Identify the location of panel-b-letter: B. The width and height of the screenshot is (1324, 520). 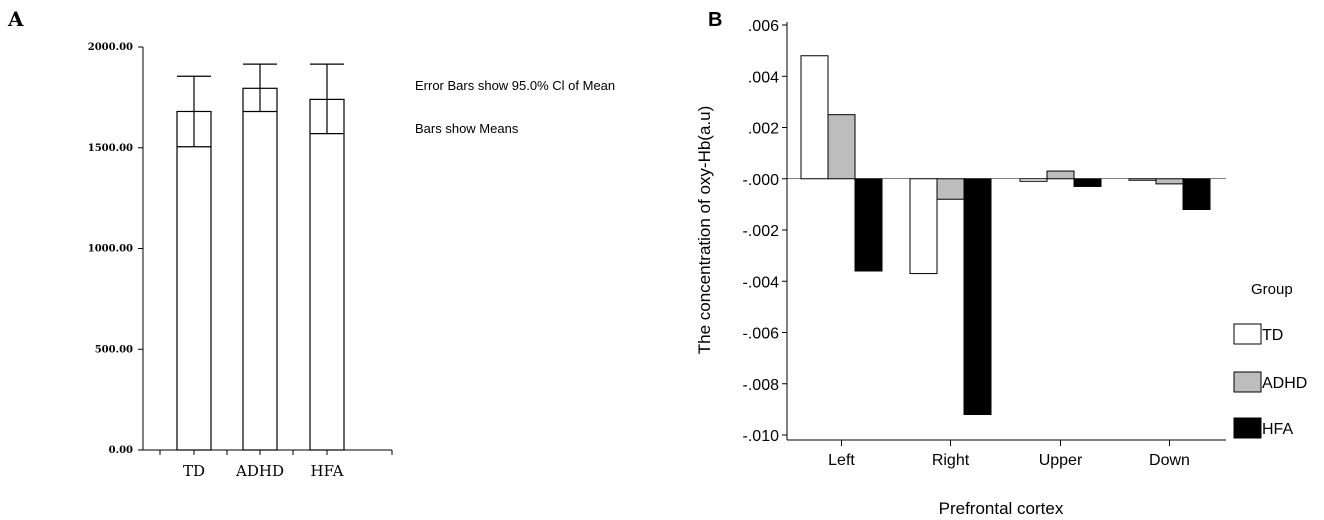
(715, 20).